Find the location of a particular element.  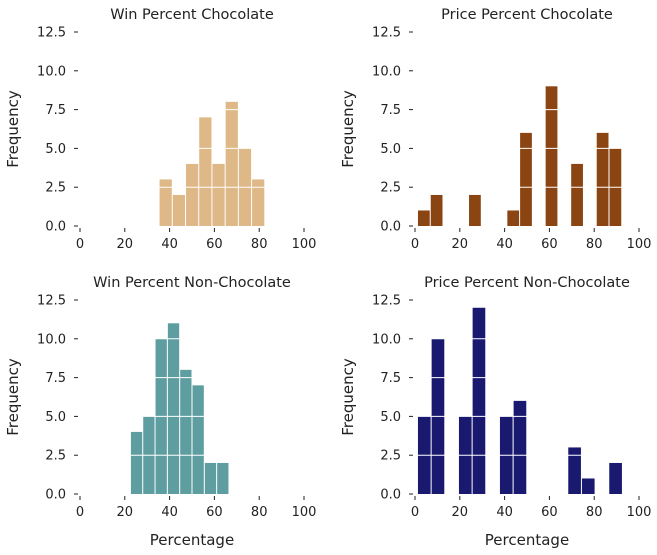

chart-title: Win Percent Chocolate is located at coordinates (192, 15).